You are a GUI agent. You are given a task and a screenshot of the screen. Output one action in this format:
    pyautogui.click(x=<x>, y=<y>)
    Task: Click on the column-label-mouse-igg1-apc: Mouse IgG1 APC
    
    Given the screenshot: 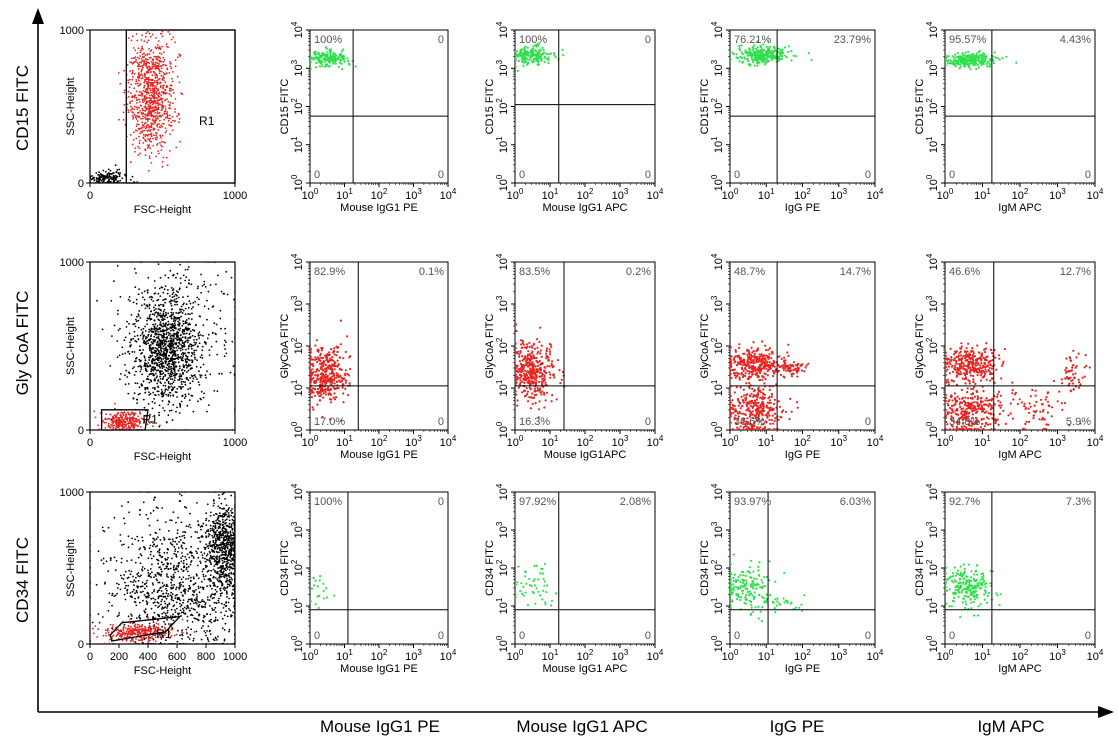 What is the action you would take?
    pyautogui.click(x=581, y=726)
    